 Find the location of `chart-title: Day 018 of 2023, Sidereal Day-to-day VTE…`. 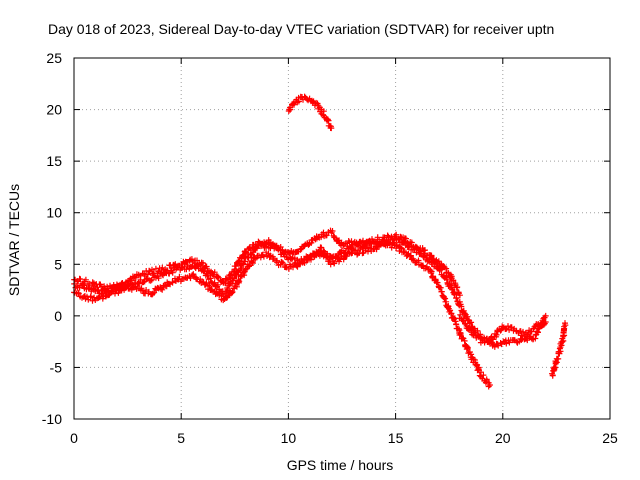

chart-title: Day 018 of 2023, Sidereal Day-to-day VTE… is located at coordinates (301, 29).